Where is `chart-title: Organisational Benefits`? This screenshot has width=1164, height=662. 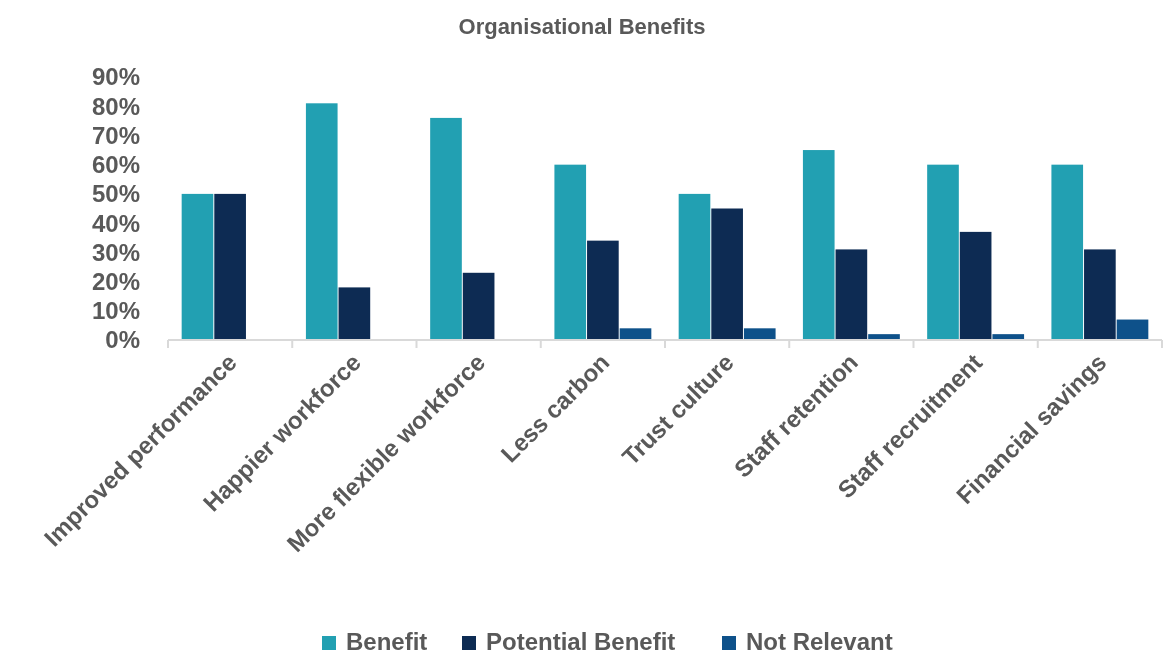 chart-title: Organisational Benefits is located at coordinates (582, 26).